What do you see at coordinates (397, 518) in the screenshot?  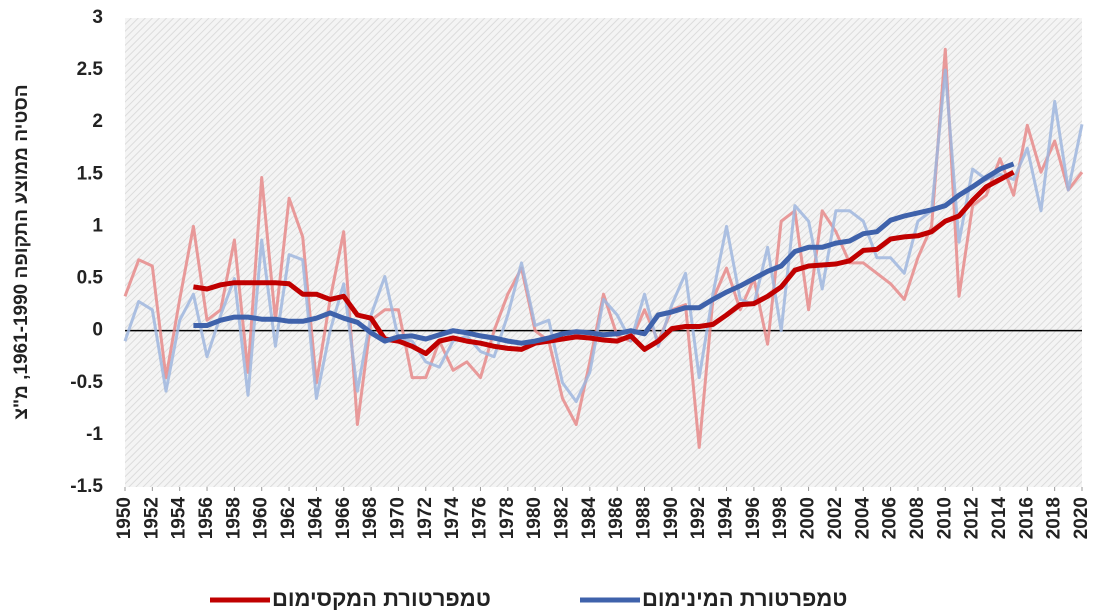 I see `x-tick-label: 1970` at bounding box center [397, 518].